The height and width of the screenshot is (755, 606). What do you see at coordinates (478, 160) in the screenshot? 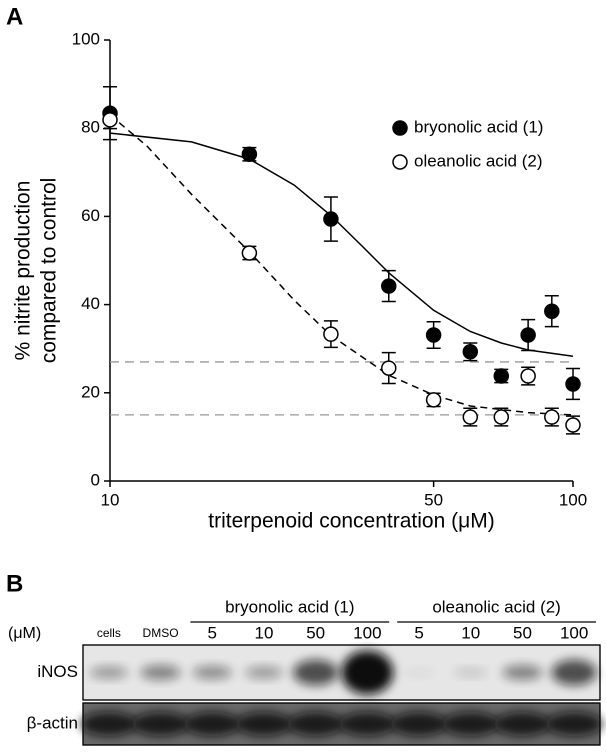
I see `legend-label: oleanolic acid (2)` at bounding box center [478, 160].